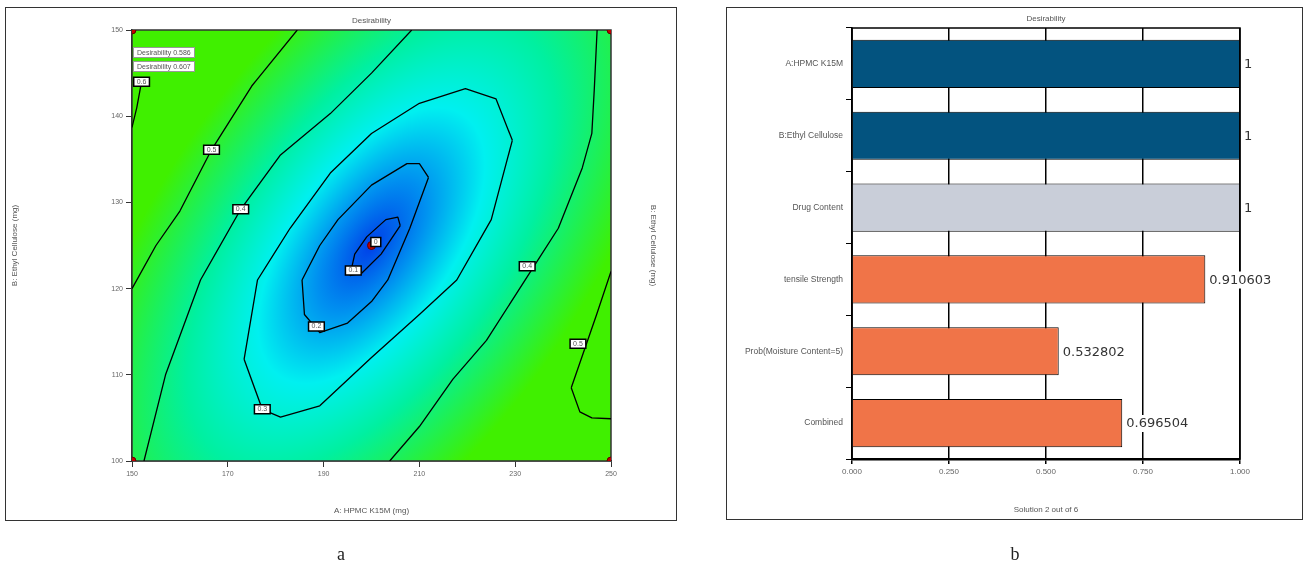  Describe the element at coordinates (1046, 510) in the screenshot. I see `x-axis-title: Solution 2 out of 6` at that location.